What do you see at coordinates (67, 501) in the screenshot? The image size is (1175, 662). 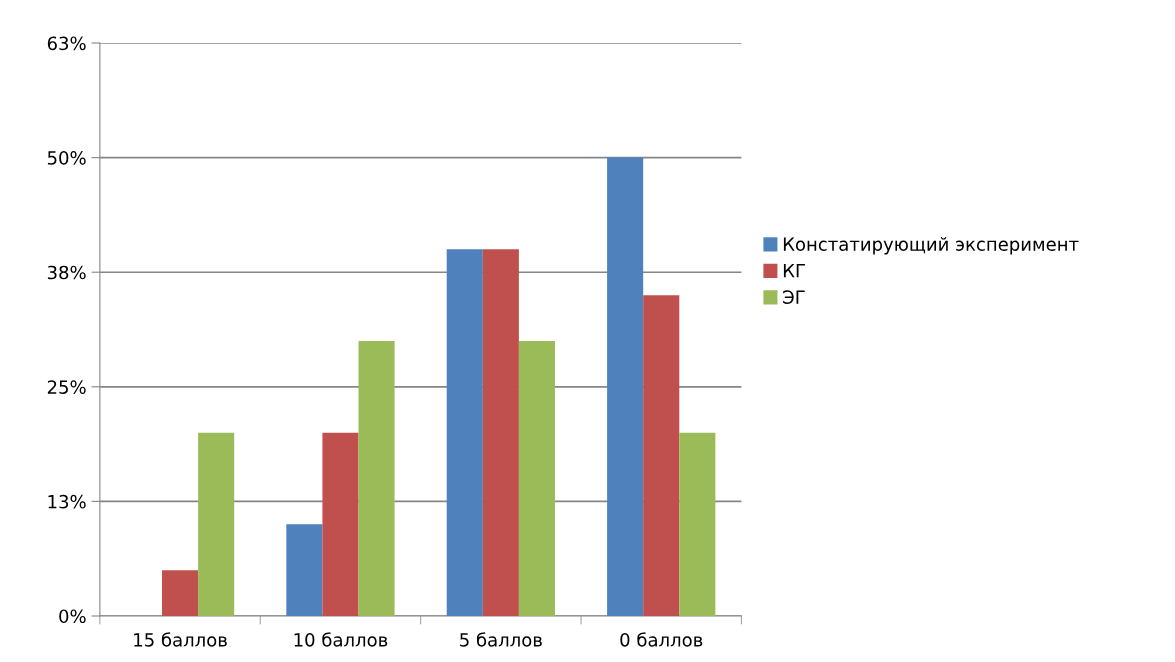 I see `y-tick-label: 13%` at bounding box center [67, 501].